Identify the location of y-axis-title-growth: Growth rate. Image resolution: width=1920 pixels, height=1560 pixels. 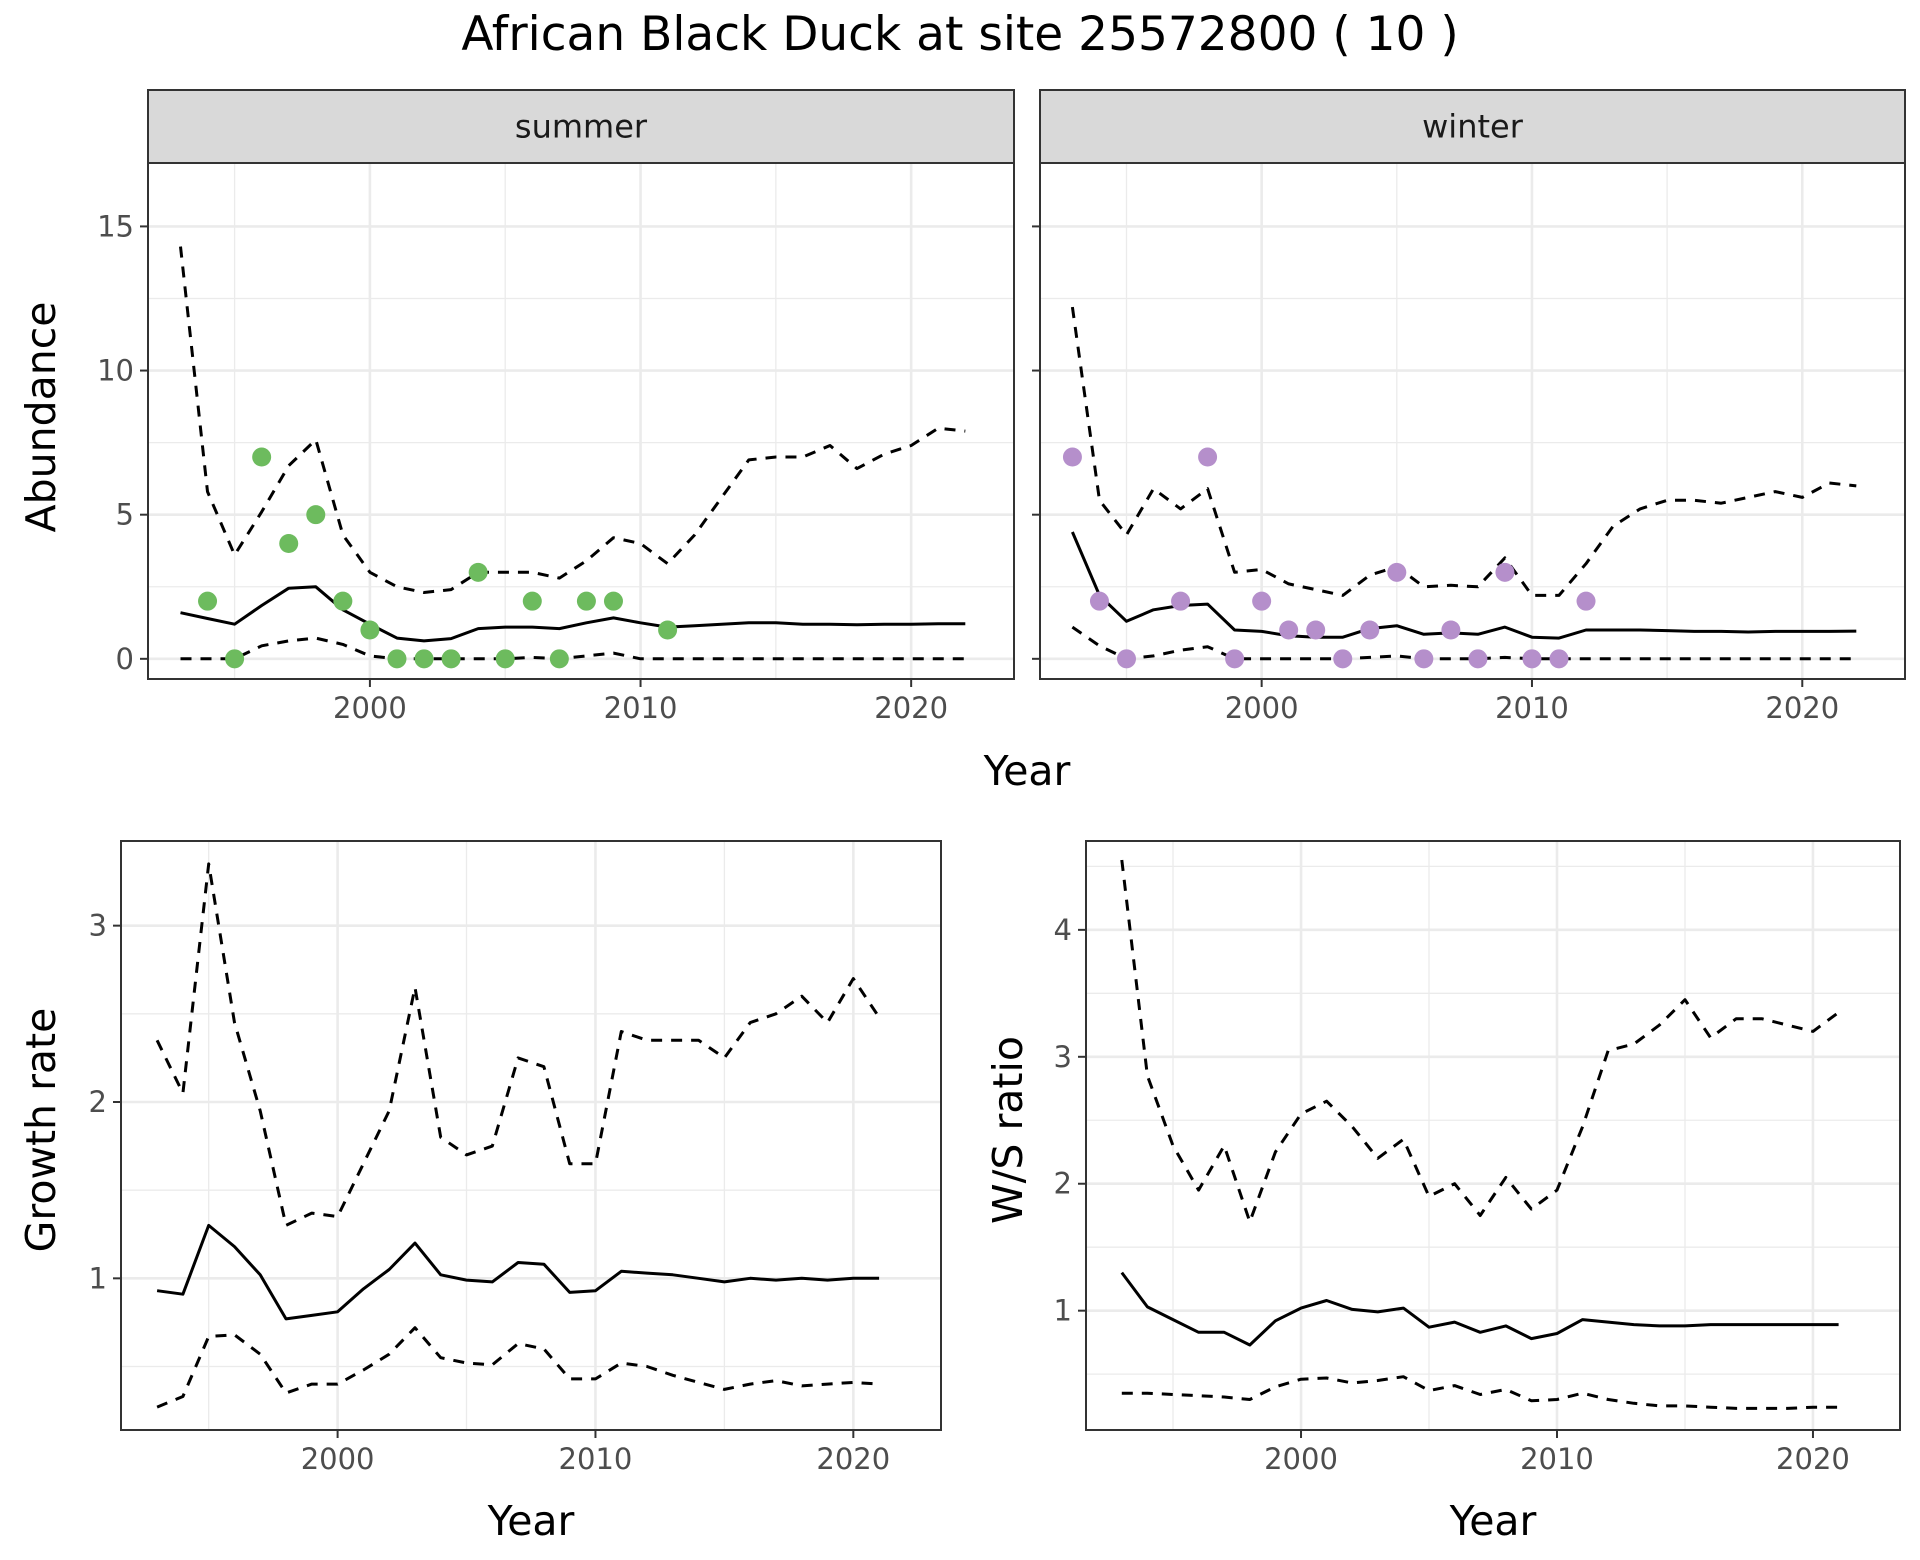
(41, 1130).